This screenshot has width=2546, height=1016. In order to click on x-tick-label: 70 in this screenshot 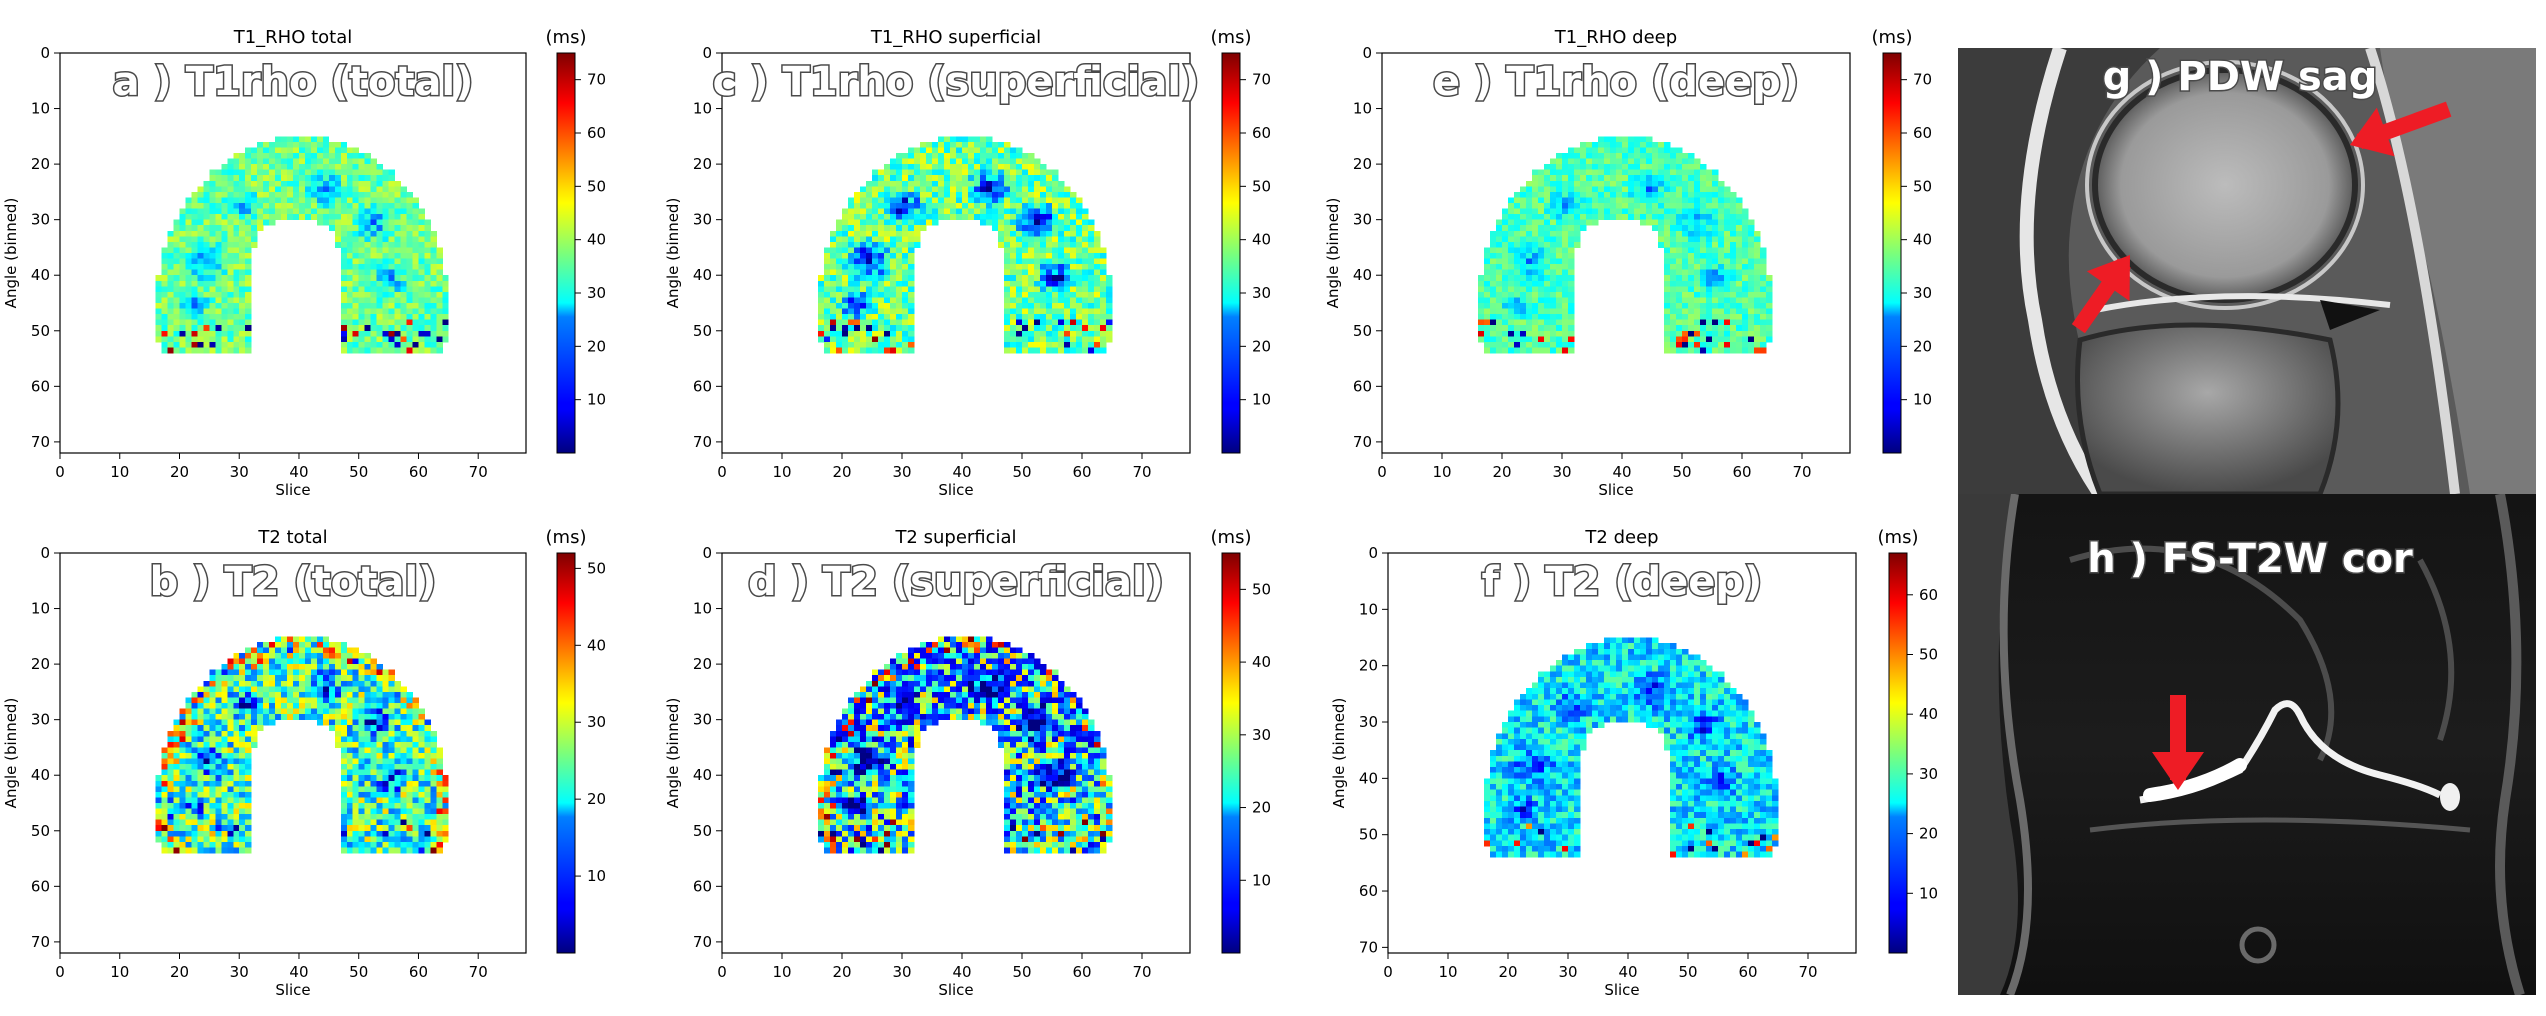, I will do `click(478, 972)`.